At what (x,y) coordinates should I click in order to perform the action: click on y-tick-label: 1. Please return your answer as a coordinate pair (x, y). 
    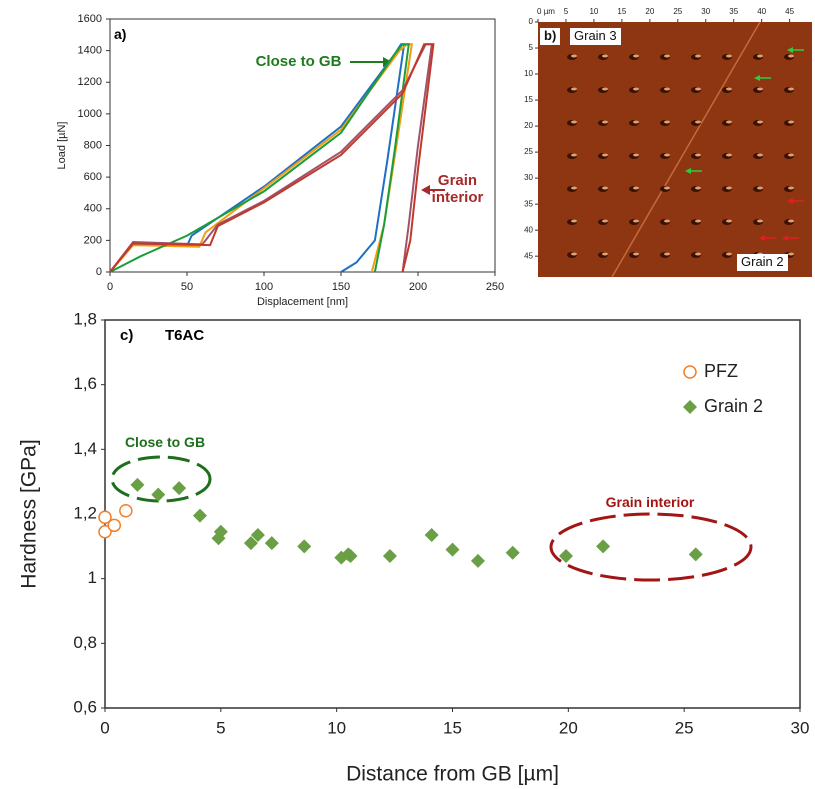
    Looking at the image, I should click on (92, 577).